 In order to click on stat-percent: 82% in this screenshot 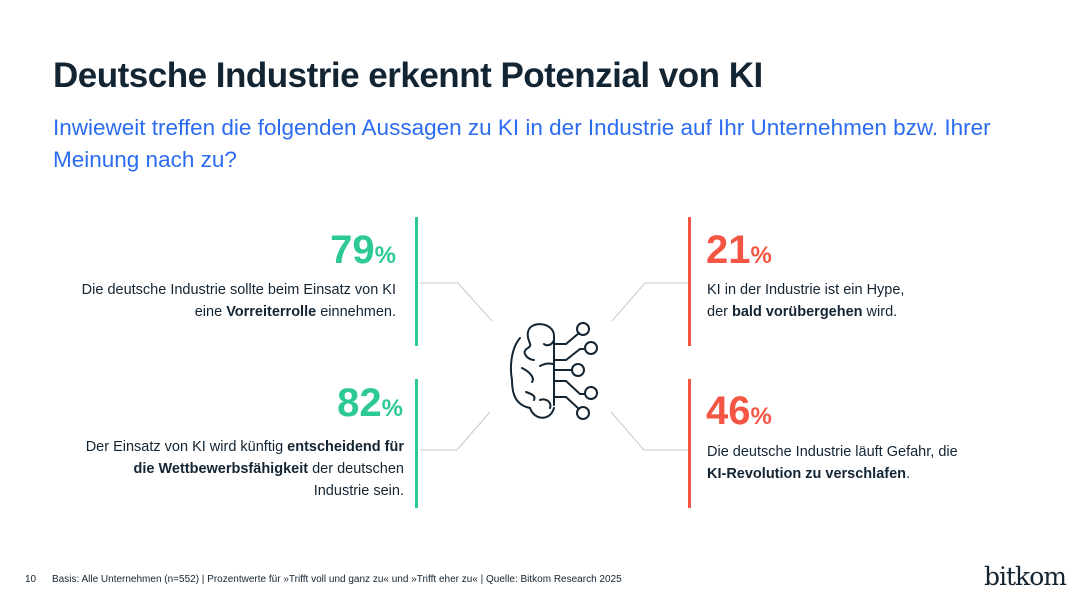, I will do `click(370, 403)`.